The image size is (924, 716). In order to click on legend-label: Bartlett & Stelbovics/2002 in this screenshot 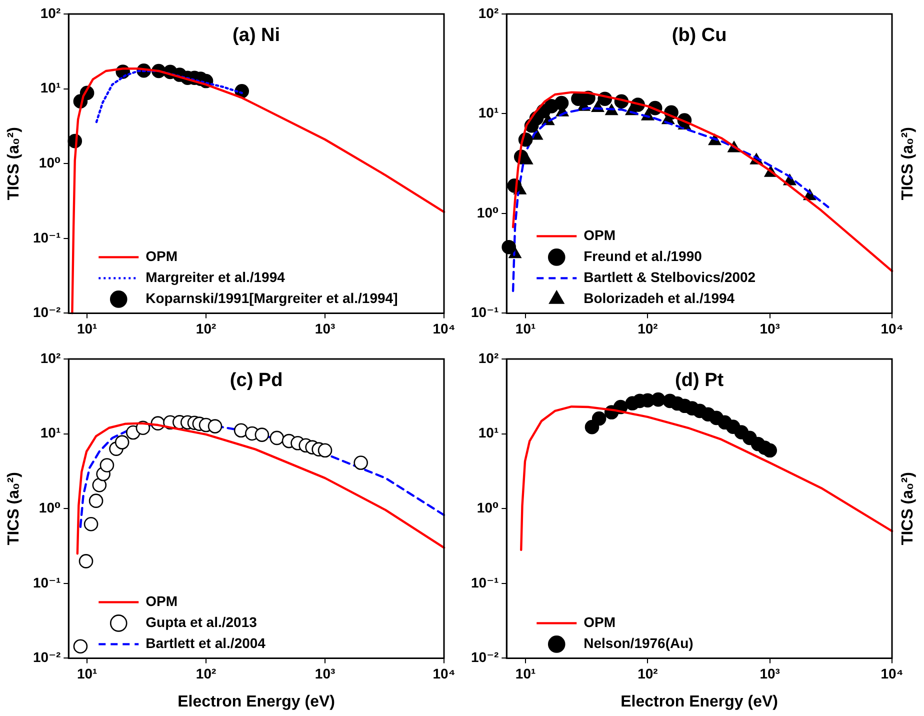, I will do `click(670, 277)`.